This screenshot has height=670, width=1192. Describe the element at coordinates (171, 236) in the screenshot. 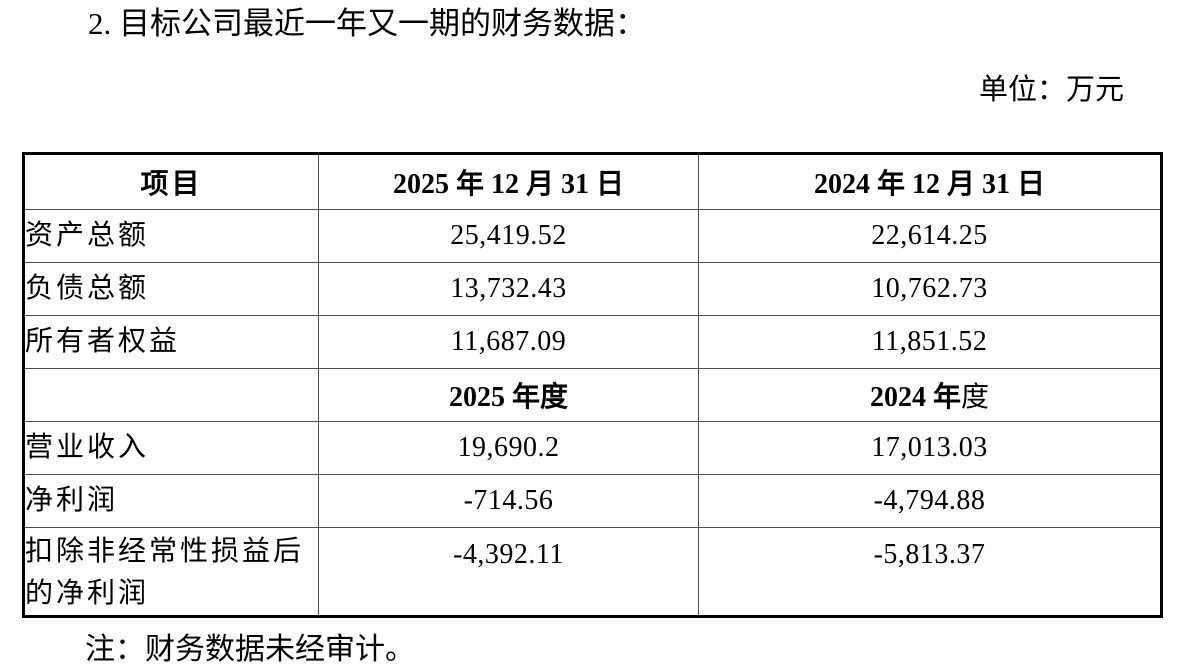

I see `cell-label-total-assets: 资产总额` at that location.